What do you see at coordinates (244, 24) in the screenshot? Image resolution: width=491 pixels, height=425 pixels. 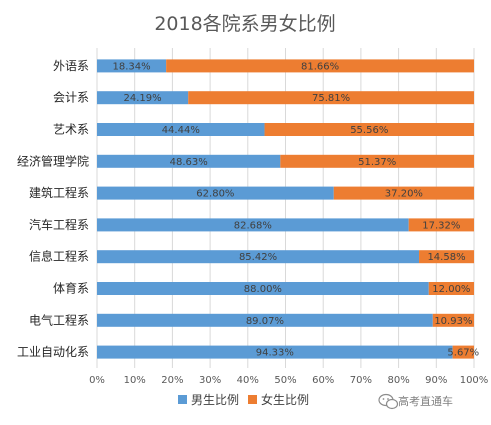 I see `chart-title: 2018各院系男女比例` at bounding box center [244, 24].